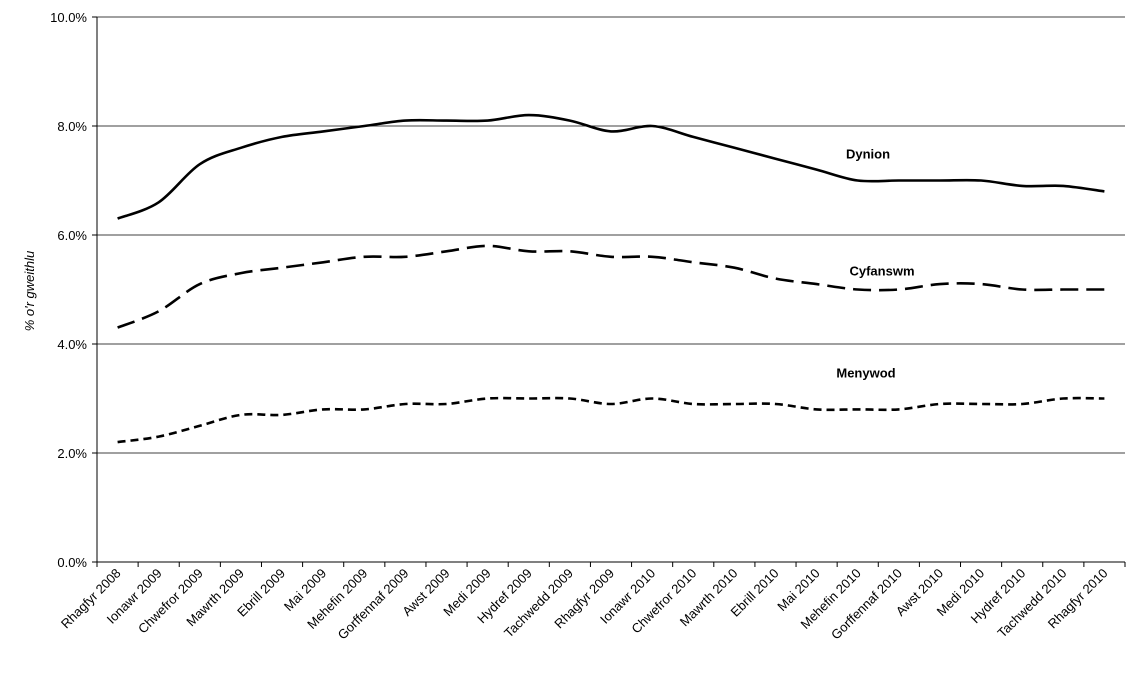  Describe the element at coordinates (611, 420) in the screenshot. I see `series-line-menywod` at that location.